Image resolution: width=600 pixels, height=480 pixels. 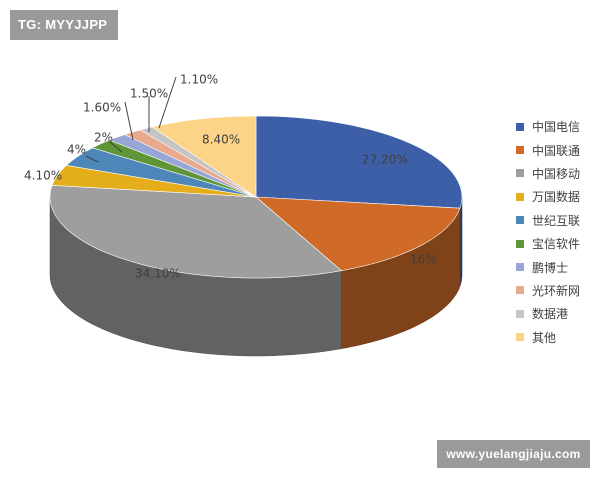 I want to click on legend-item-6: 鹏博士, so click(x=548, y=266).